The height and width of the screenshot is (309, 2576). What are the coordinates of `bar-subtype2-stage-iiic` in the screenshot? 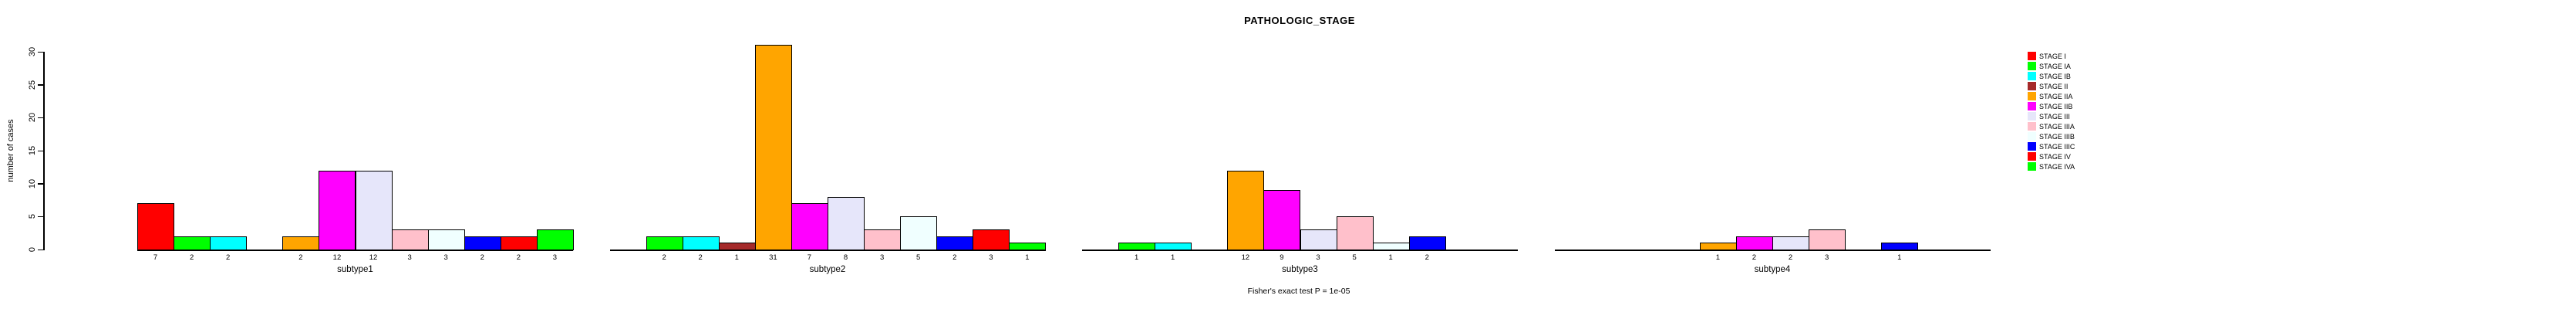 It's located at (955, 243).